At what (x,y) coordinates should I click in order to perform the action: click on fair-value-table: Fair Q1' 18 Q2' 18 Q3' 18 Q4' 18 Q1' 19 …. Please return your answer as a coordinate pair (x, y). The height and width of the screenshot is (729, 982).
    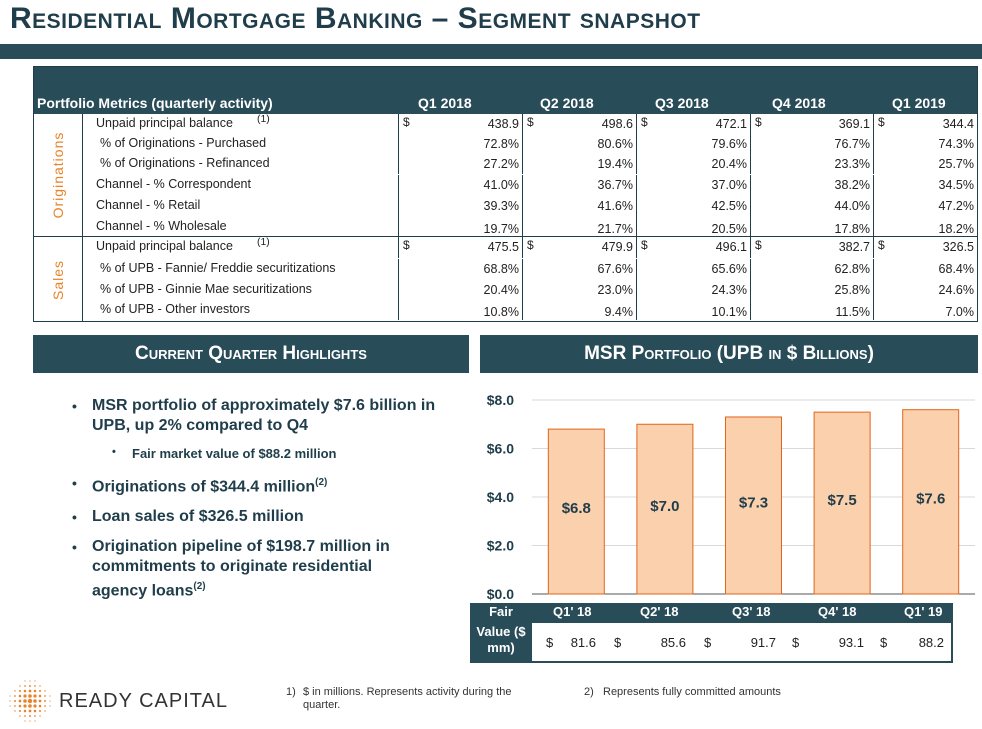
    Looking at the image, I should click on (726, 633).